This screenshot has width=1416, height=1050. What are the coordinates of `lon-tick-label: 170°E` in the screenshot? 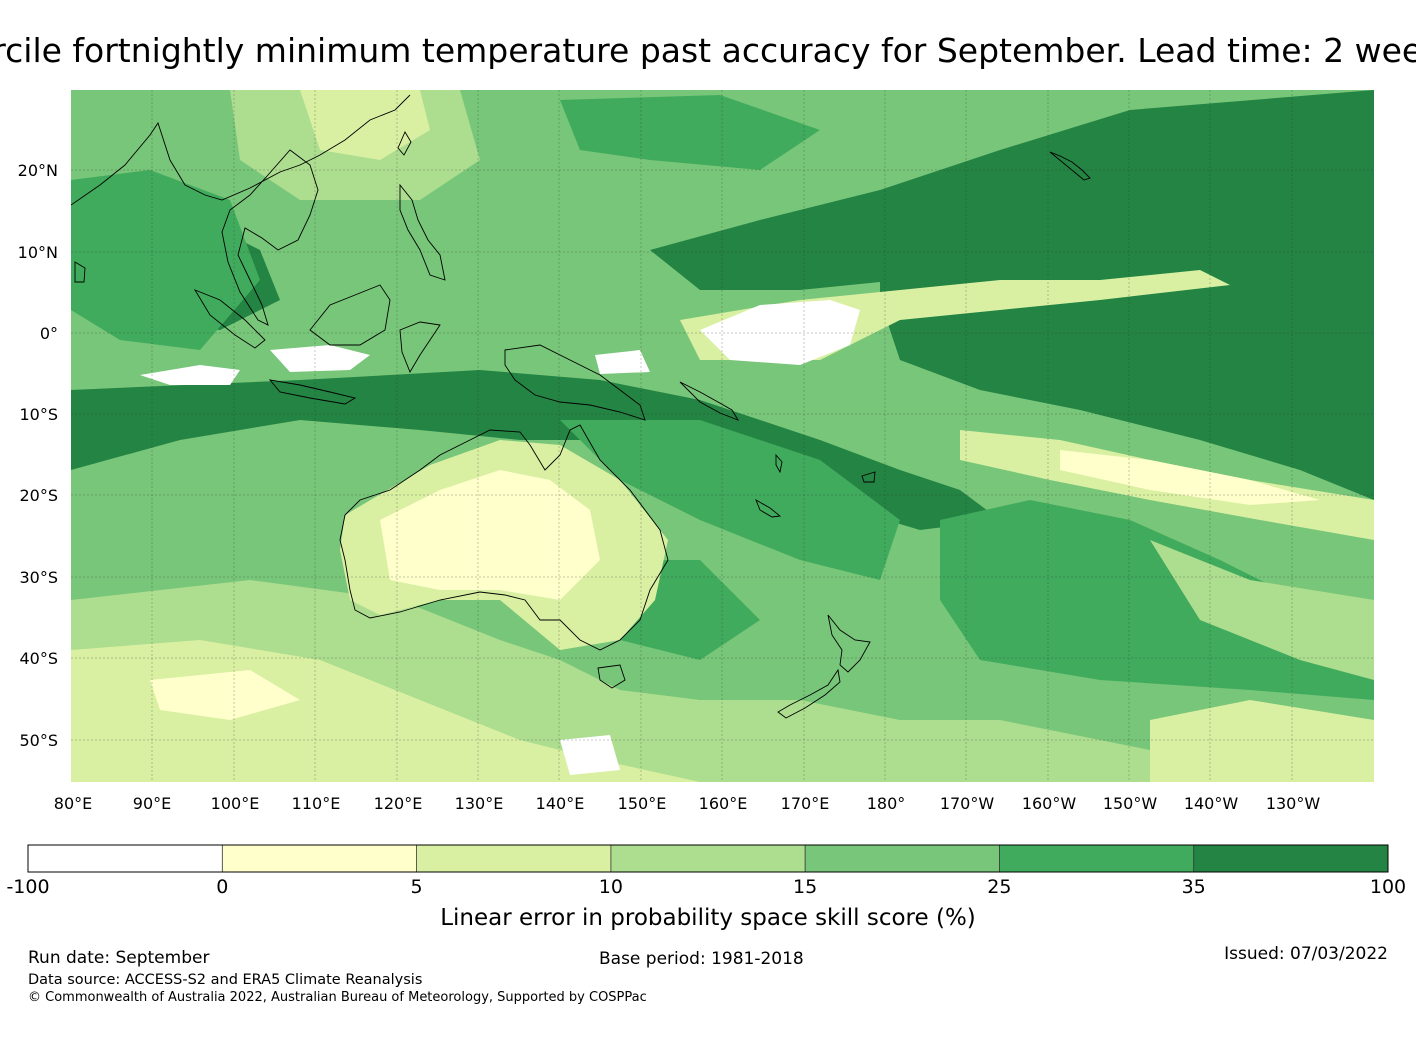 It's located at (805, 803).